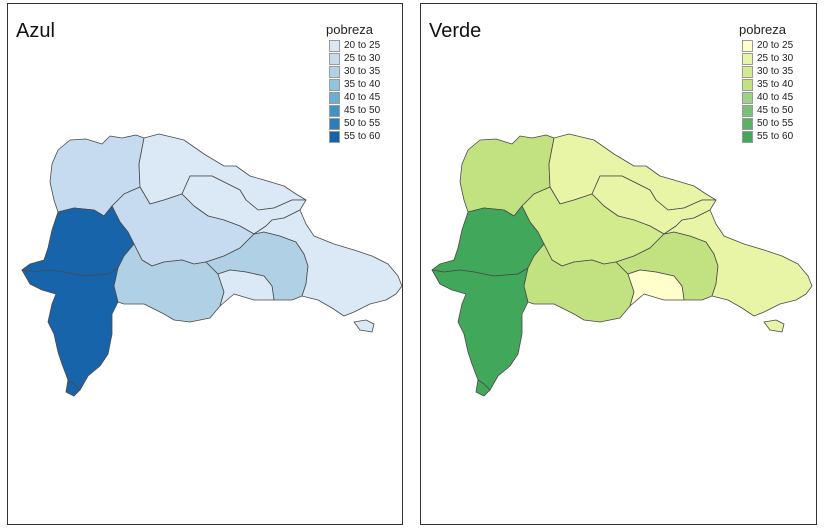 Image resolution: width=826 pixels, height=531 pixels. What do you see at coordinates (35, 31) in the screenshot?
I see `panel-title: Azul` at bounding box center [35, 31].